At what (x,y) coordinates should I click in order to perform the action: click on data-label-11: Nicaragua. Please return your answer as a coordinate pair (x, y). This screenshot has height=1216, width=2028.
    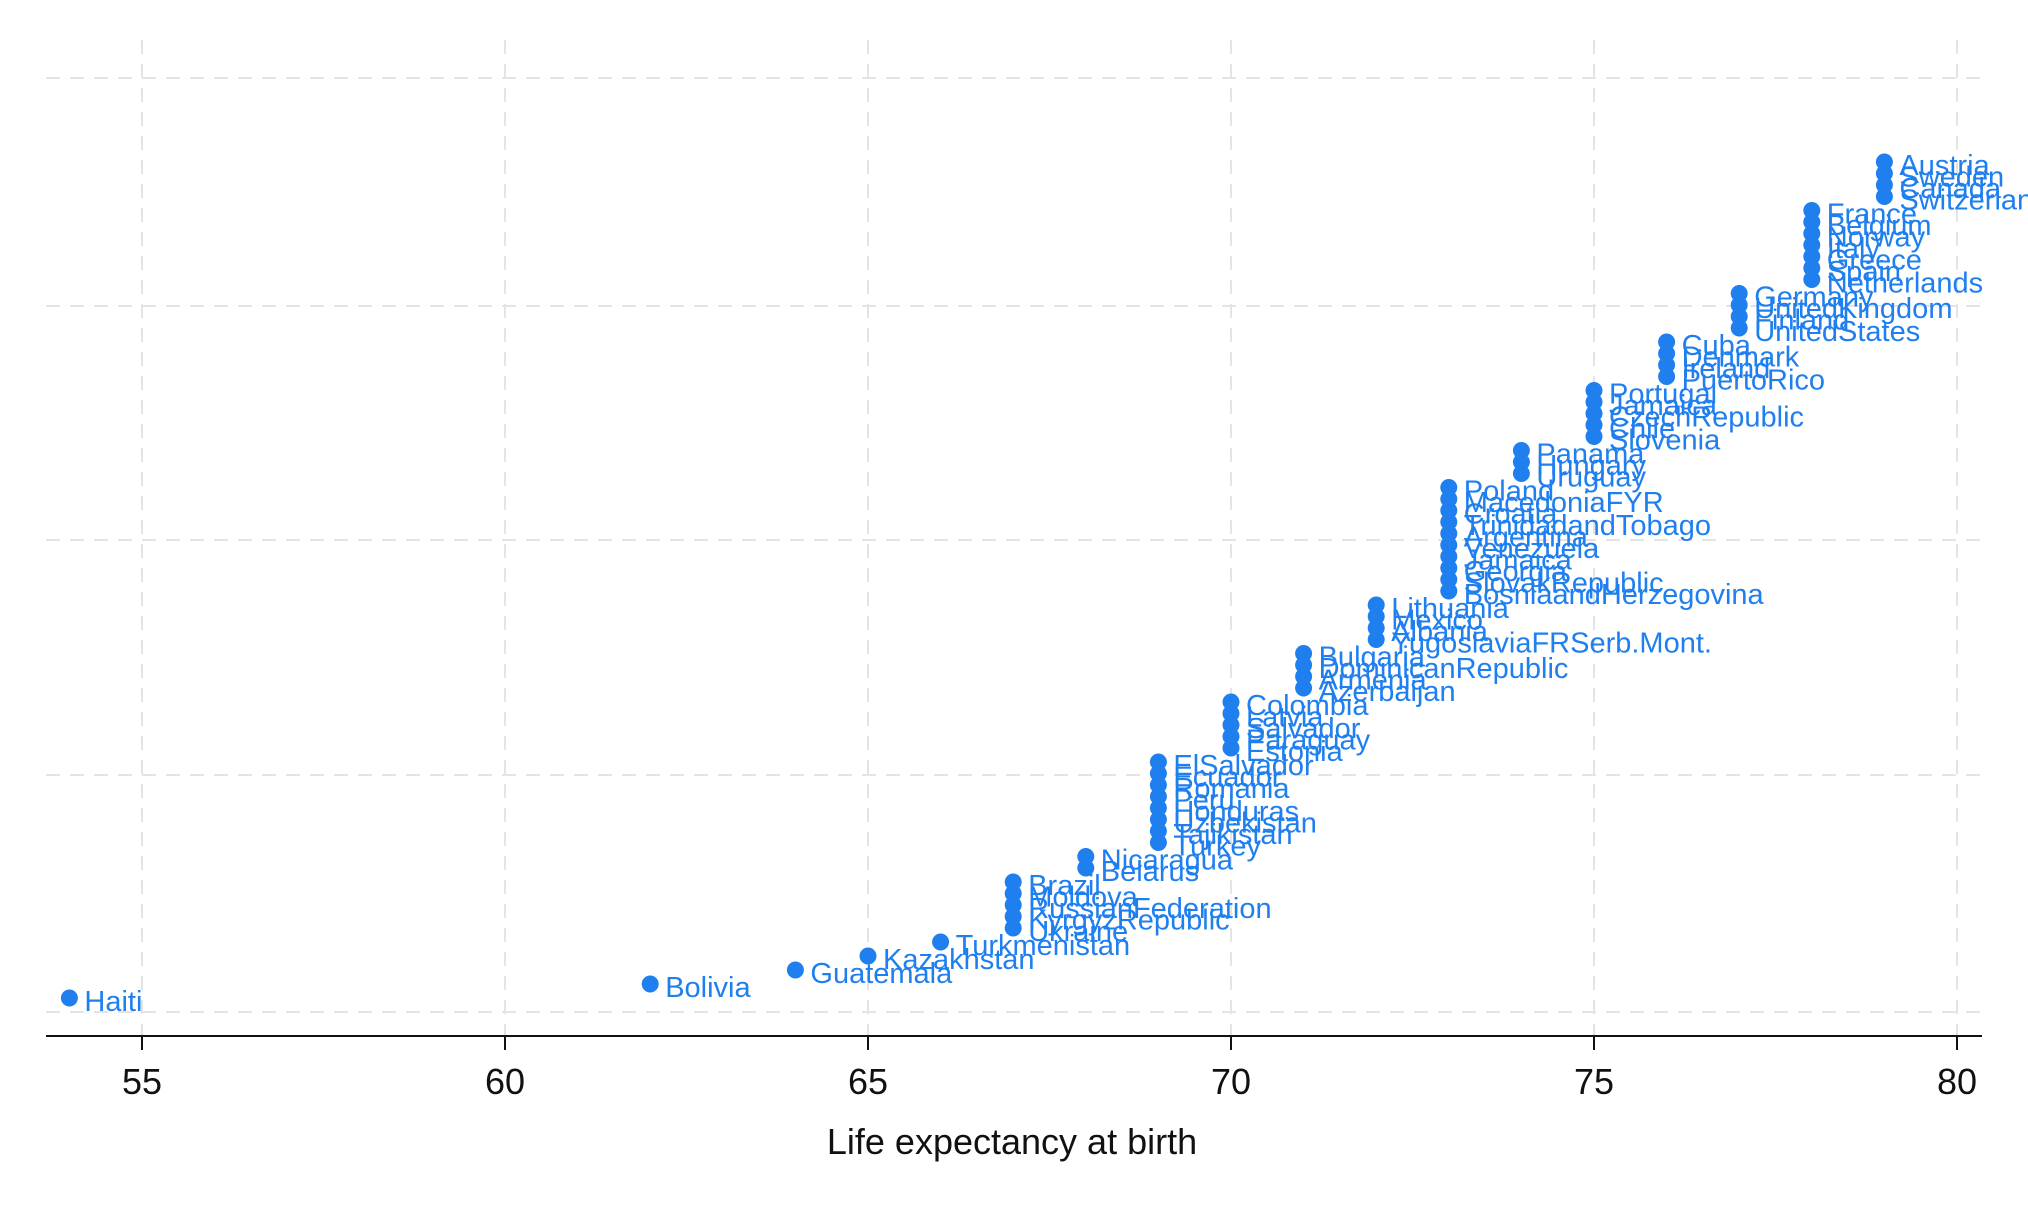
    Looking at the image, I should click on (1167, 861).